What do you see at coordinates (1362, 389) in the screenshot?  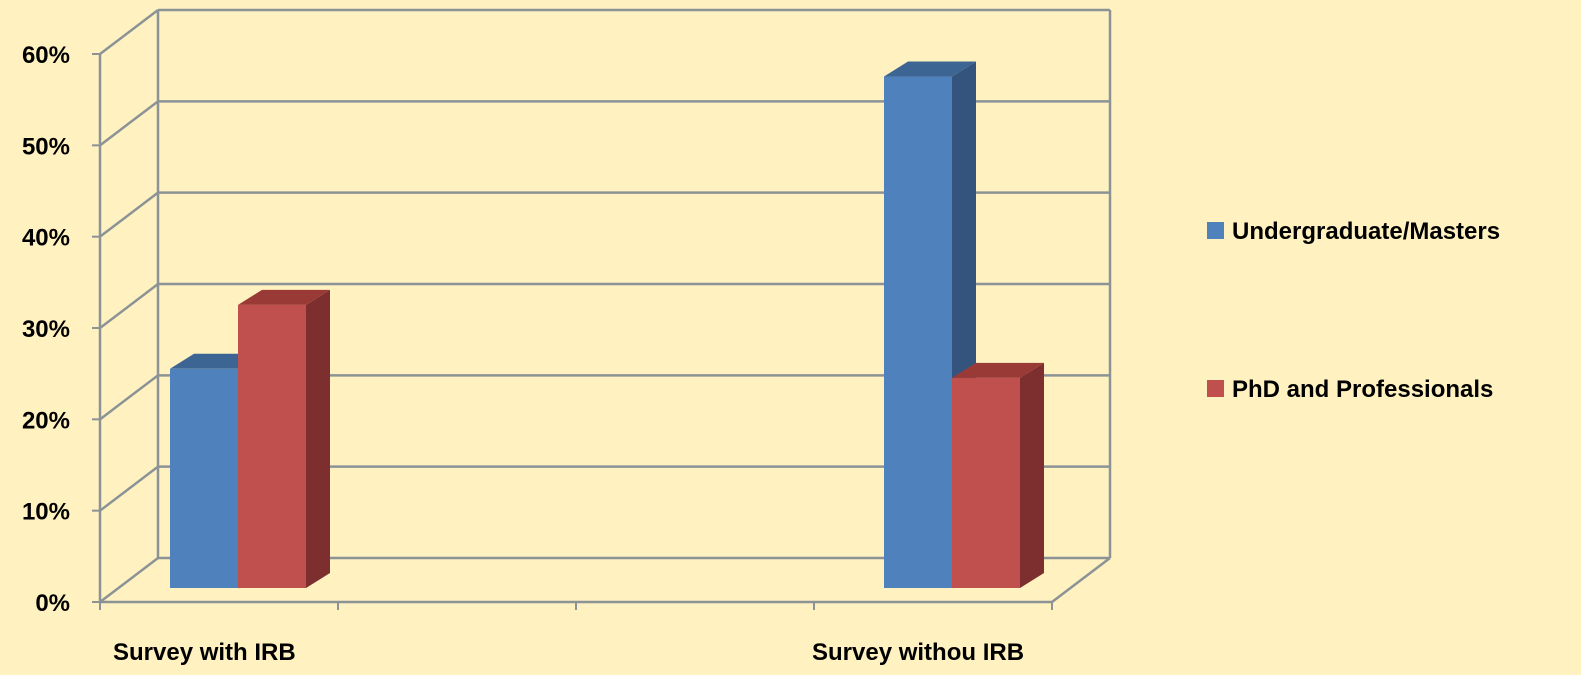 I see `legend-label: PhD and Professionals` at bounding box center [1362, 389].